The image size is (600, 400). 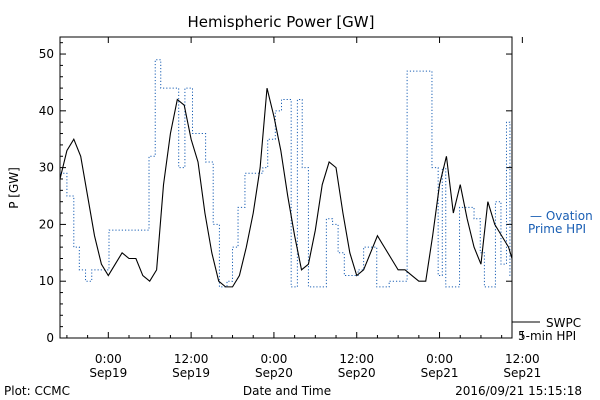 I want to click on footer-x-label: Date and Time, so click(x=287, y=391).